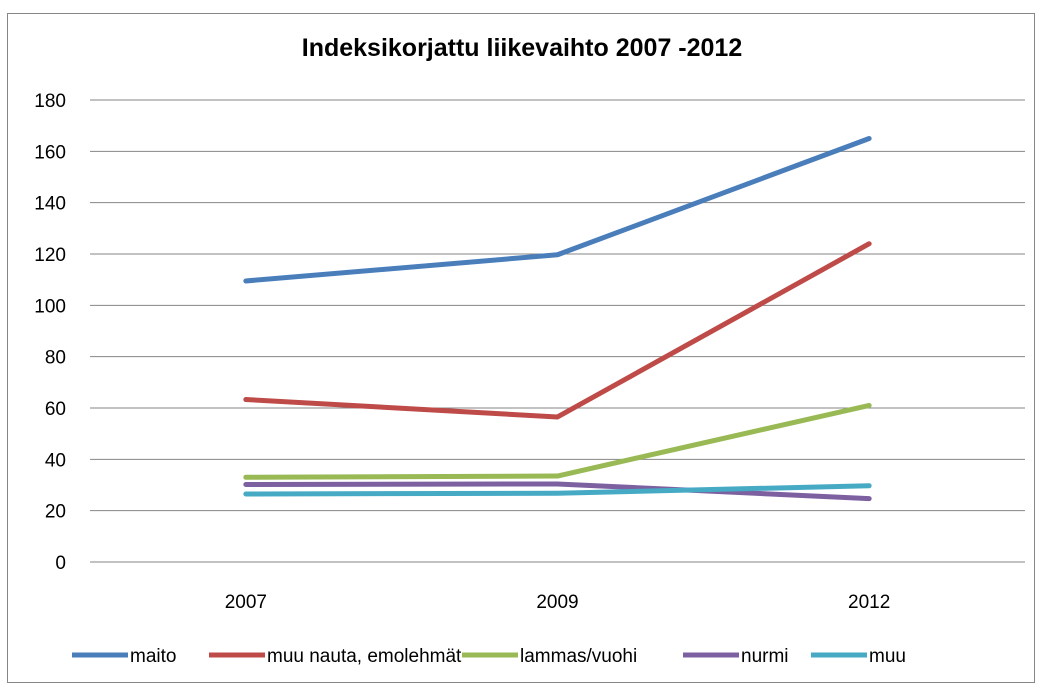 This screenshot has height=688, width=1044. What do you see at coordinates (50, 255) in the screenshot?
I see `y-tick-label: 120` at bounding box center [50, 255].